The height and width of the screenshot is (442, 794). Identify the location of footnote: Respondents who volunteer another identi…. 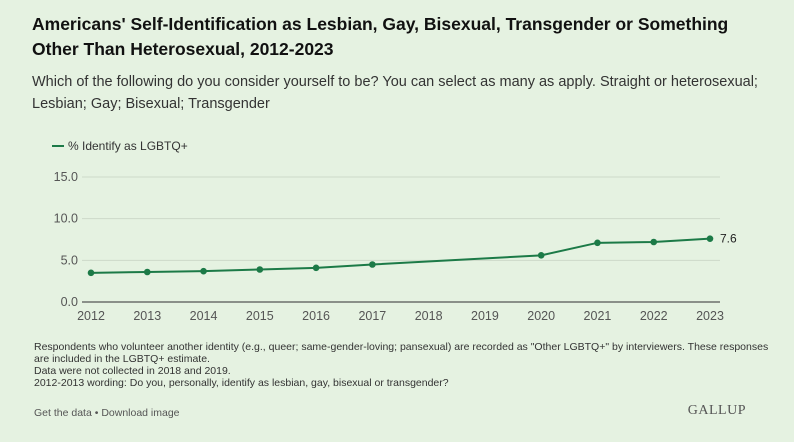
(401, 353).